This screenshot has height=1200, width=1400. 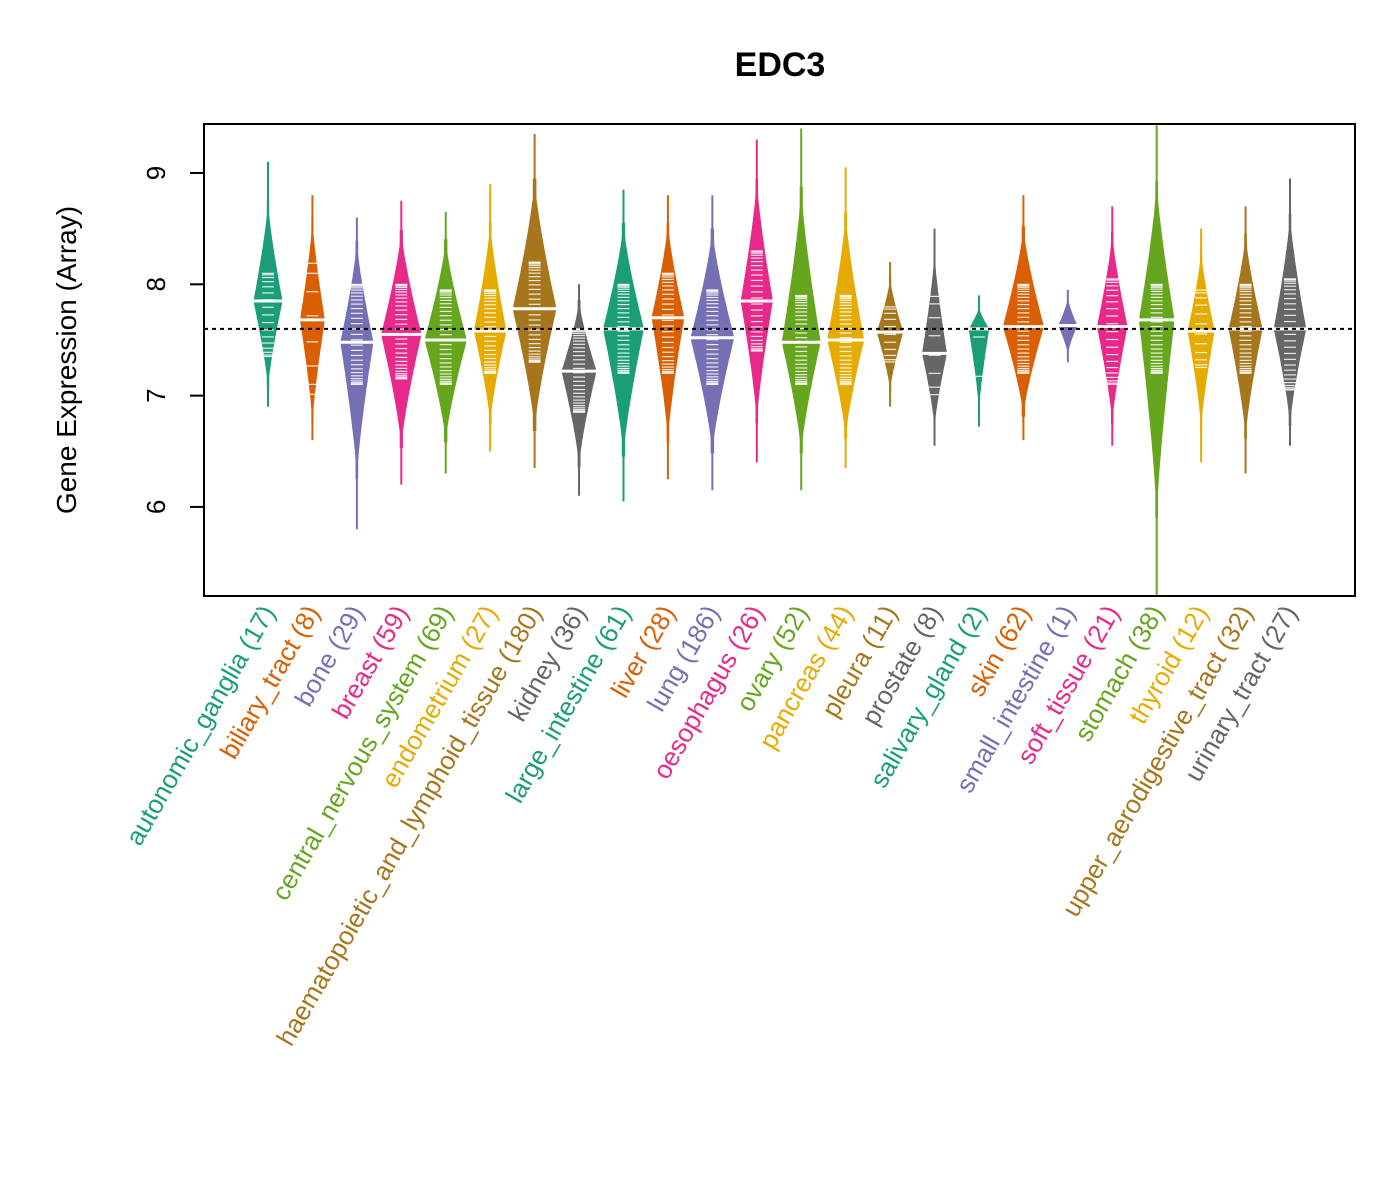 What do you see at coordinates (1245, 340) in the screenshot?
I see `violin-upper-aerodigestive-tract` at bounding box center [1245, 340].